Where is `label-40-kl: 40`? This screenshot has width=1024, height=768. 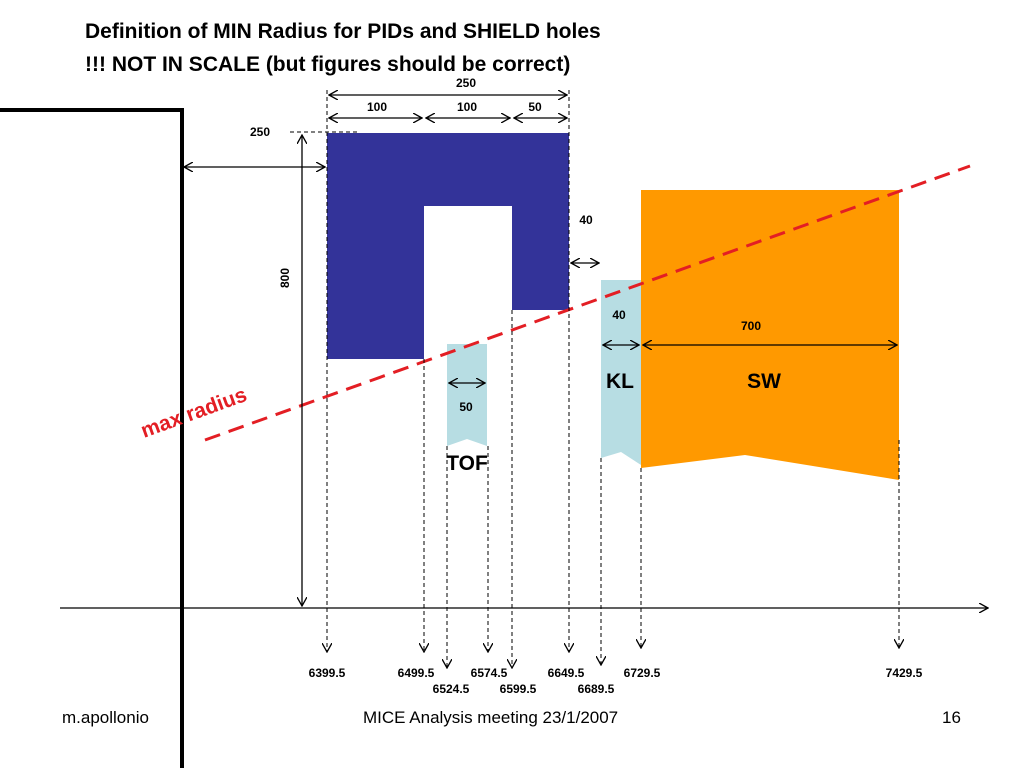 label-40-kl: 40 is located at coordinates (619, 315).